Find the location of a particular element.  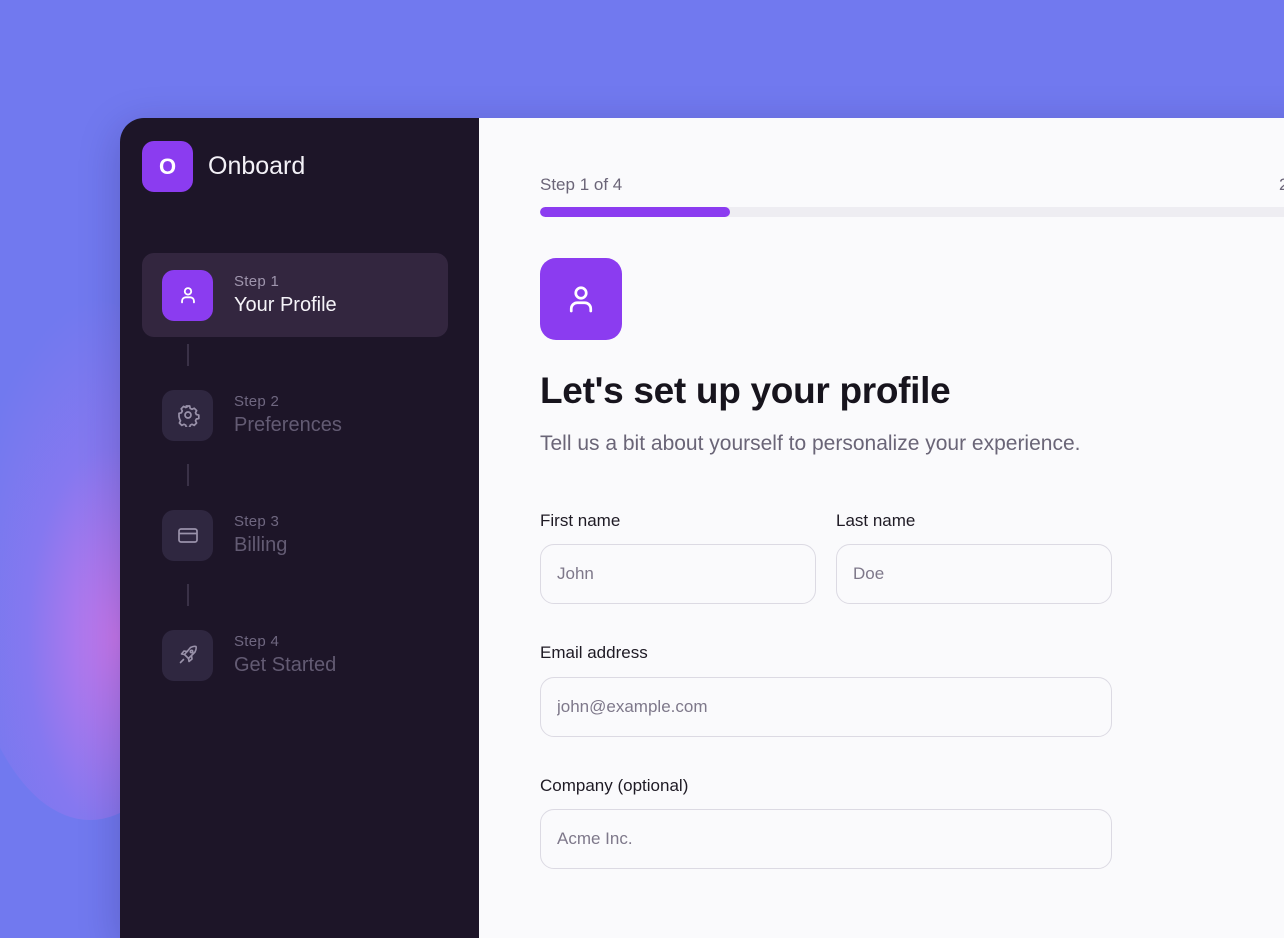

sidebar-step-billing: Step 3 Billing is located at coordinates (295, 535).